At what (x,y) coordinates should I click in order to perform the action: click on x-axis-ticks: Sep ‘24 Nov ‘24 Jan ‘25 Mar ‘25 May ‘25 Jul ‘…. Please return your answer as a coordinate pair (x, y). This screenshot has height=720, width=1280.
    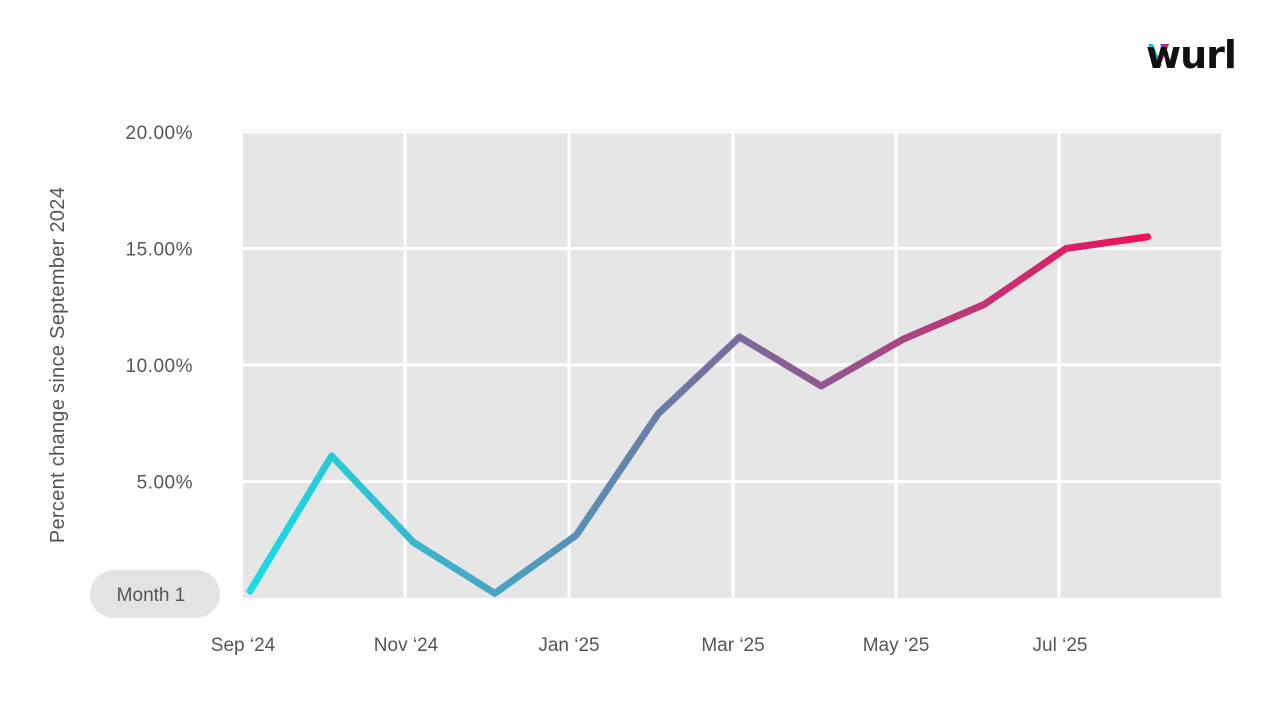
    Looking at the image, I should click on (649, 645).